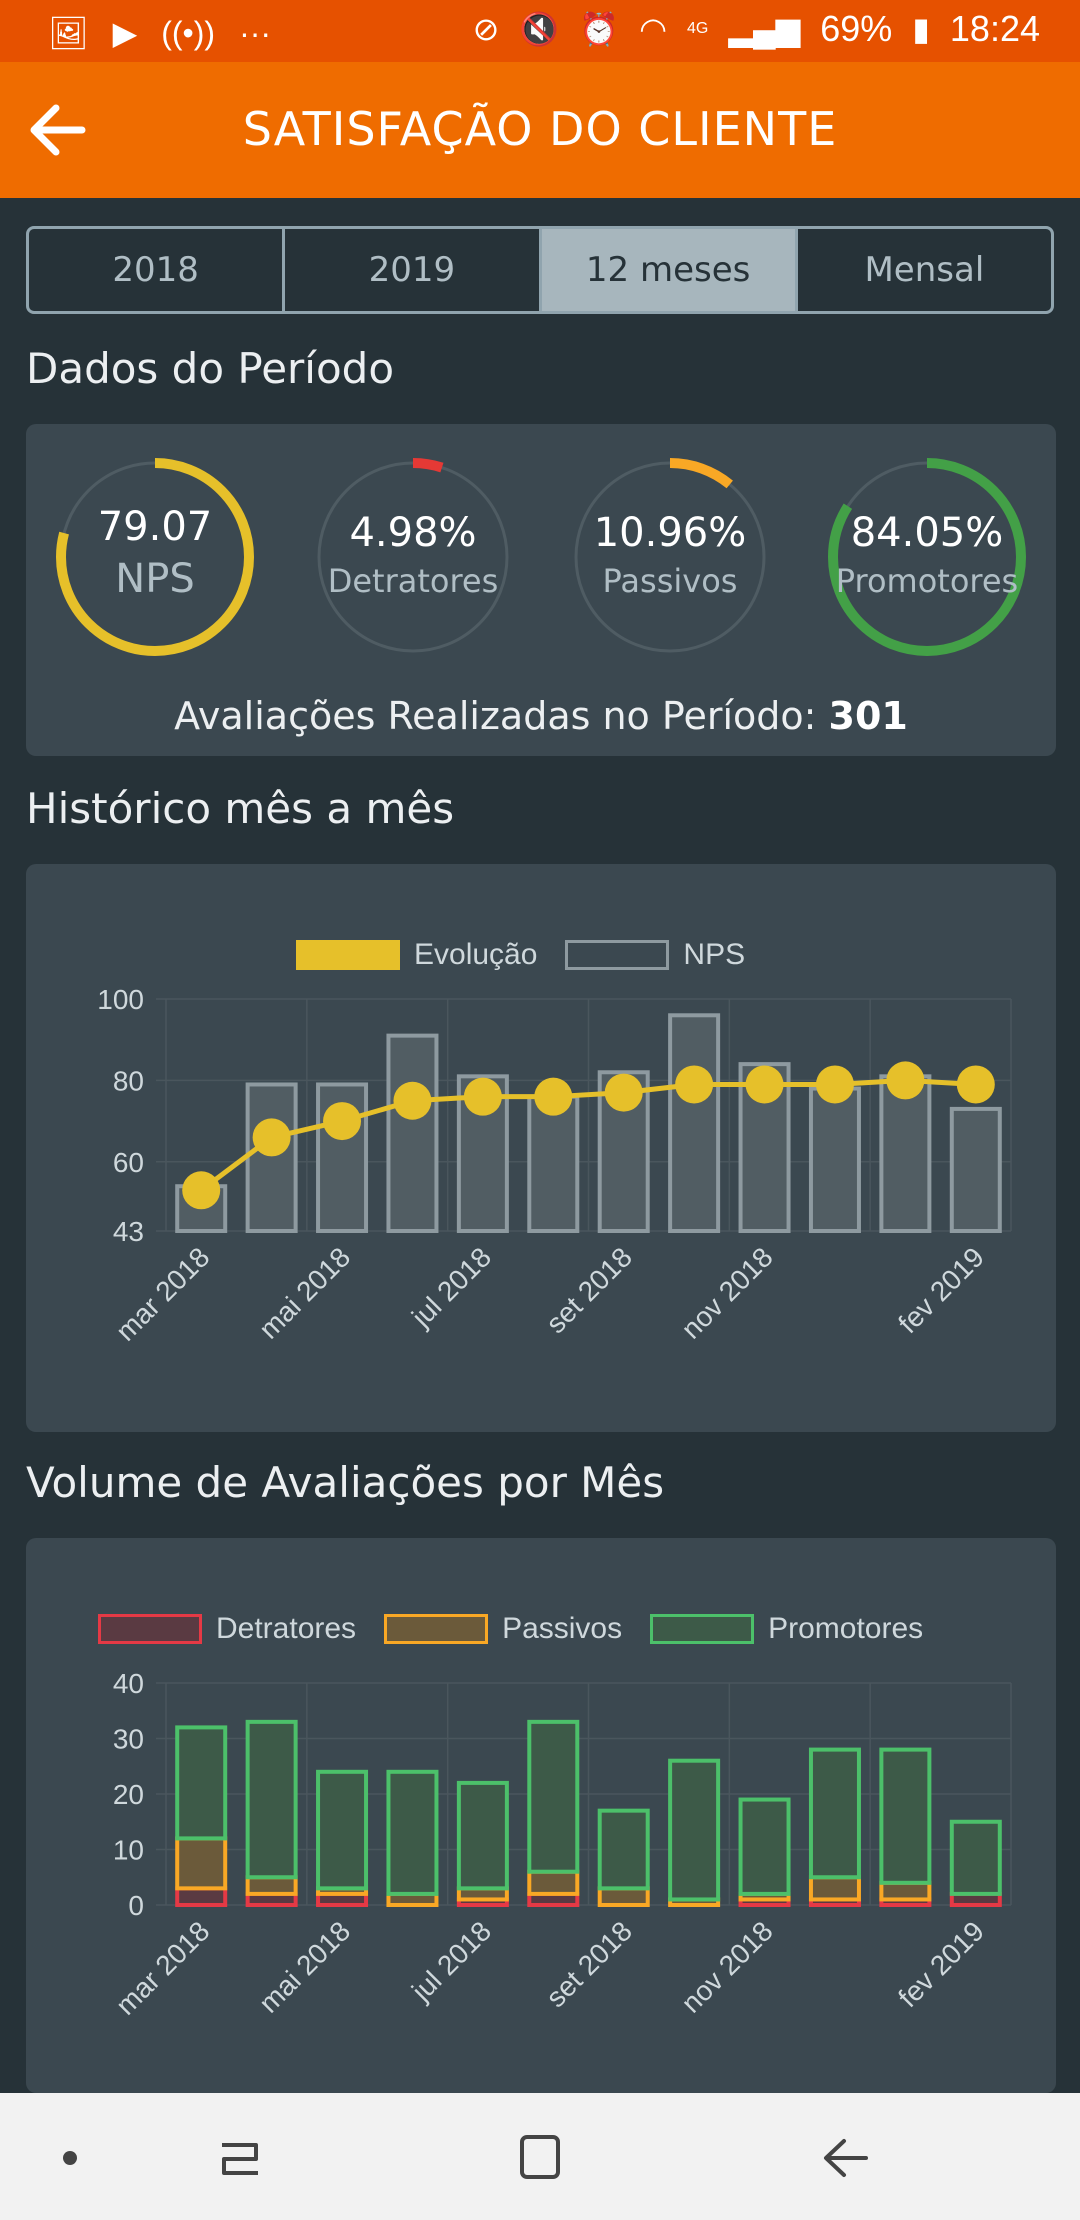 The height and width of the screenshot is (2220, 1080). What do you see at coordinates (562, 1628) in the screenshot?
I see `legend-label-passivos: Passivos` at bounding box center [562, 1628].